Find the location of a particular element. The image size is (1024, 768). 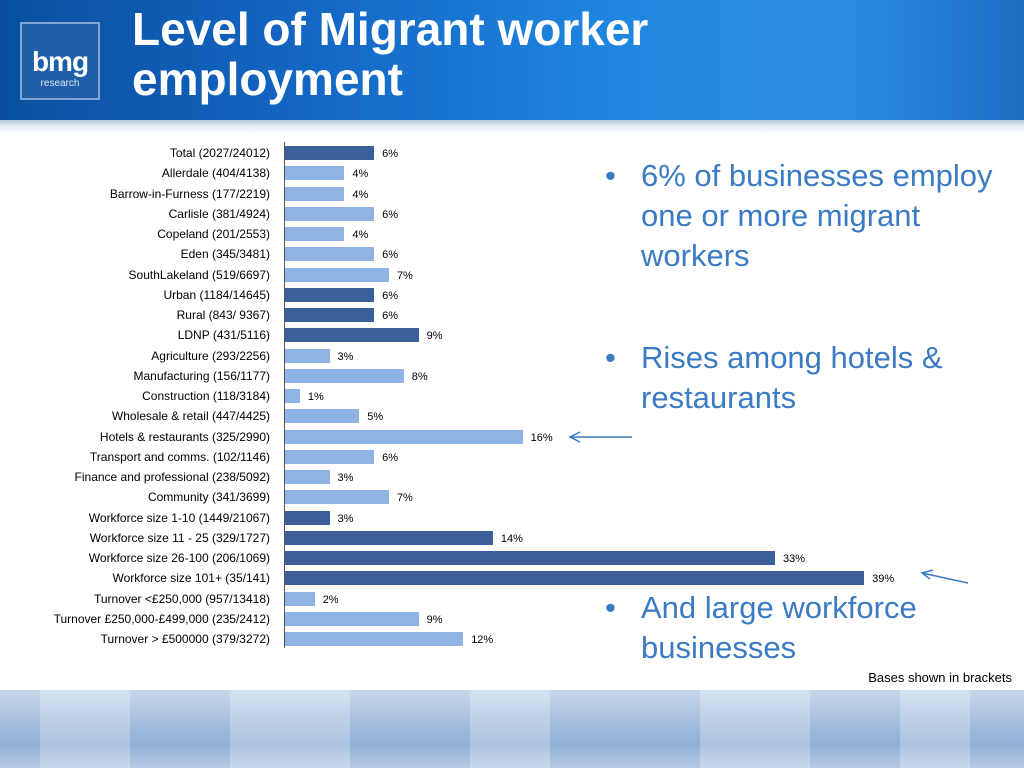

value-label: 2% is located at coordinates (330, 599).